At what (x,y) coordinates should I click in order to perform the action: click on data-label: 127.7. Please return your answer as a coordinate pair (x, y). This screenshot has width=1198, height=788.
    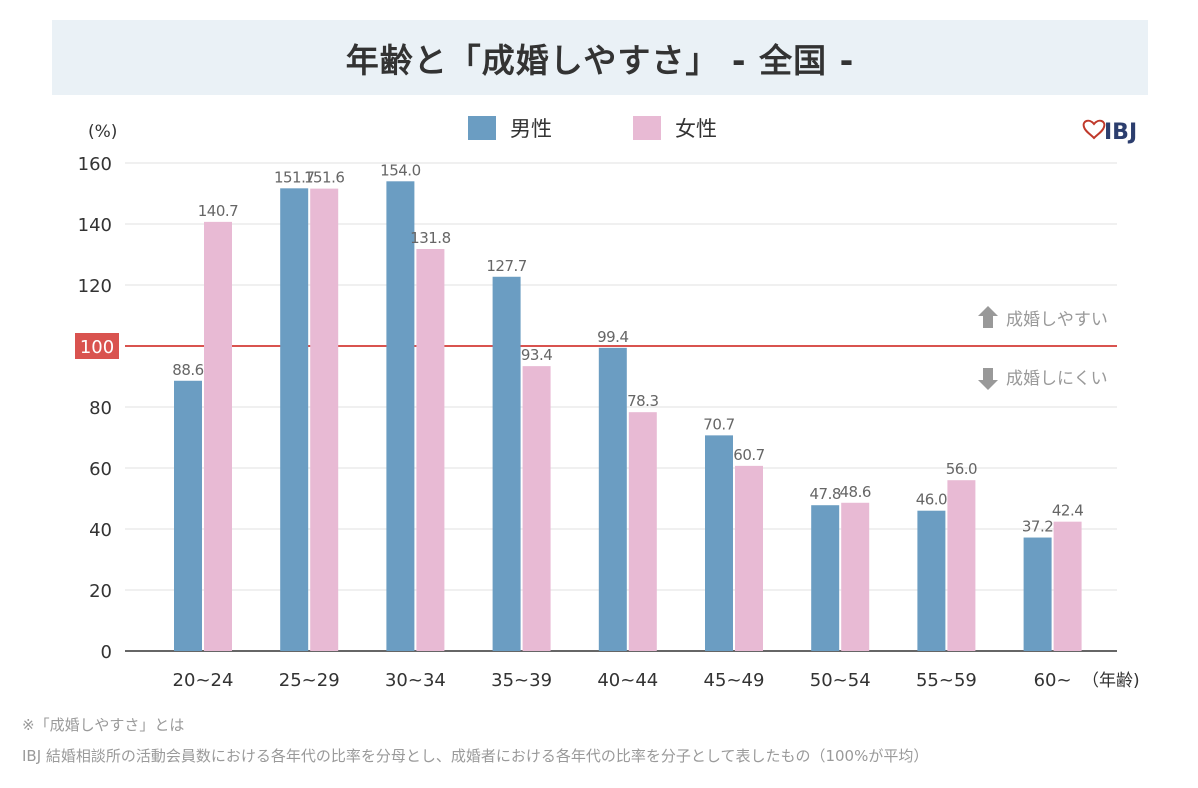
    Looking at the image, I should click on (506, 266).